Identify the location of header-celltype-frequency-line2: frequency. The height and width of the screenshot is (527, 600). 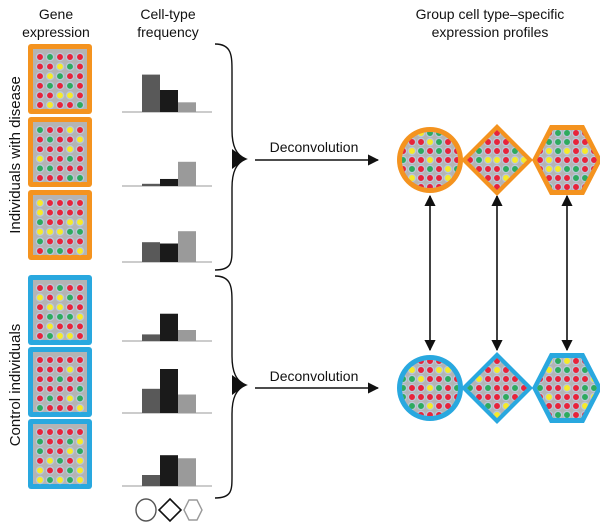
(167, 32).